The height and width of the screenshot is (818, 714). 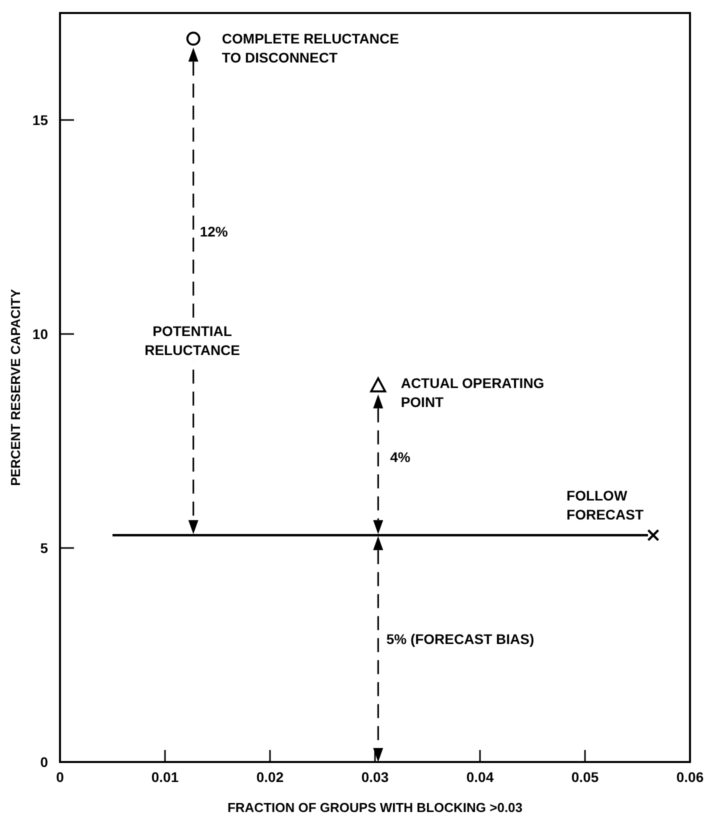 What do you see at coordinates (60, 777) in the screenshot?
I see `x-tick-label: 0` at bounding box center [60, 777].